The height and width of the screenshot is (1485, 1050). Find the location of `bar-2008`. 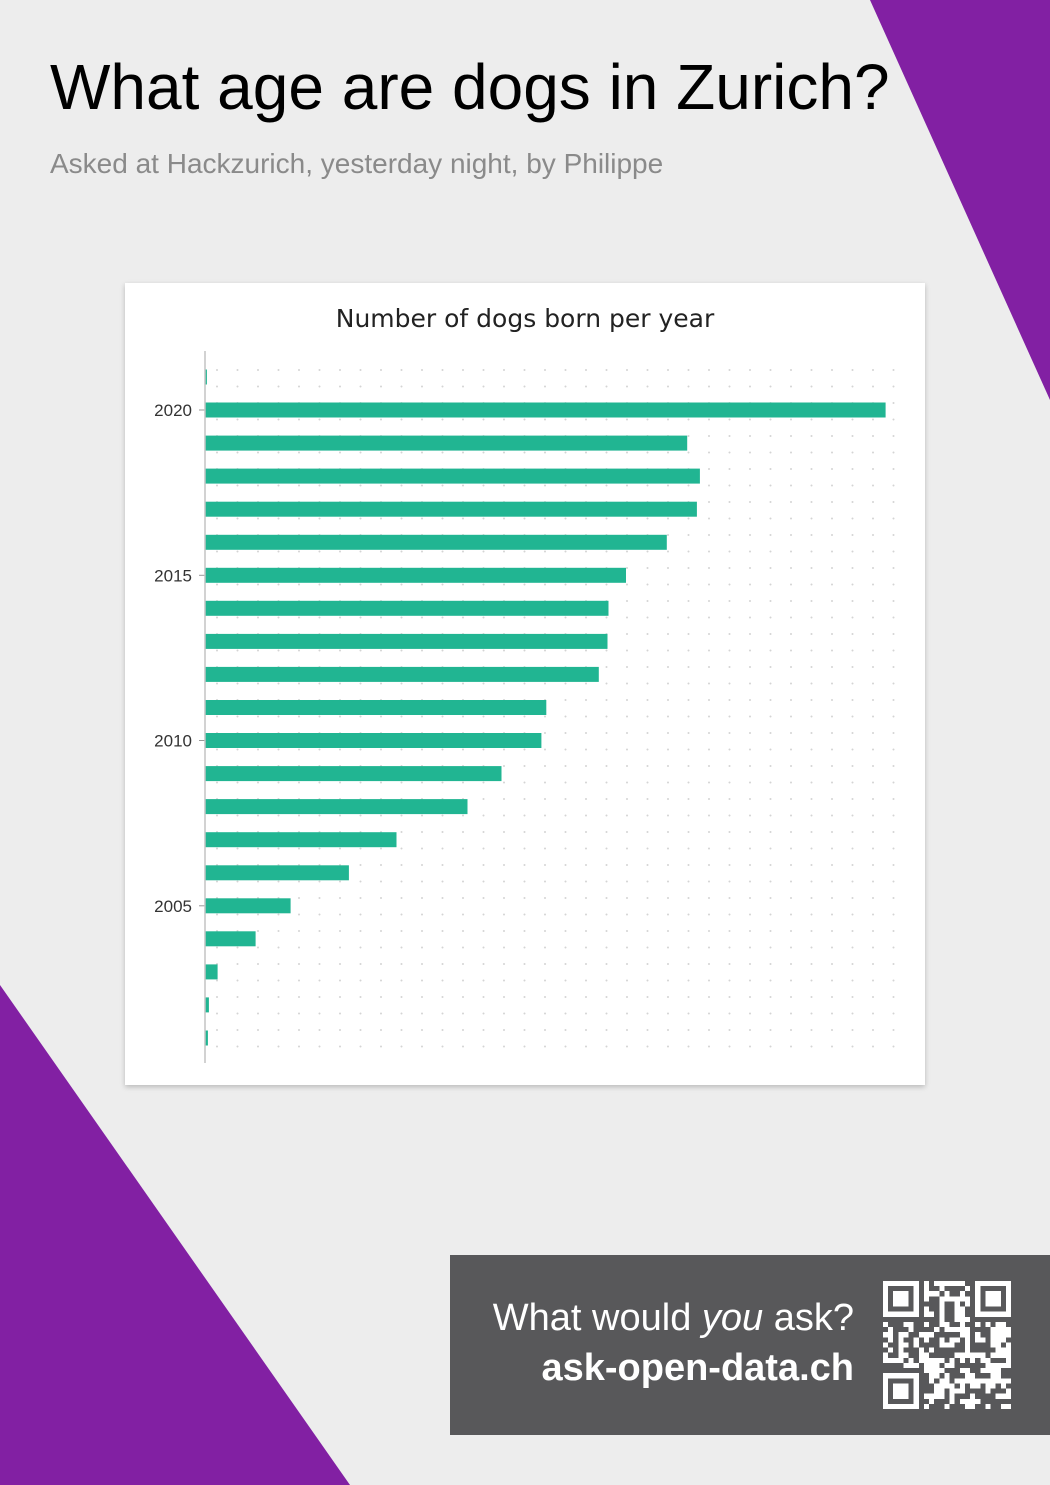

bar-2008 is located at coordinates (336, 807).